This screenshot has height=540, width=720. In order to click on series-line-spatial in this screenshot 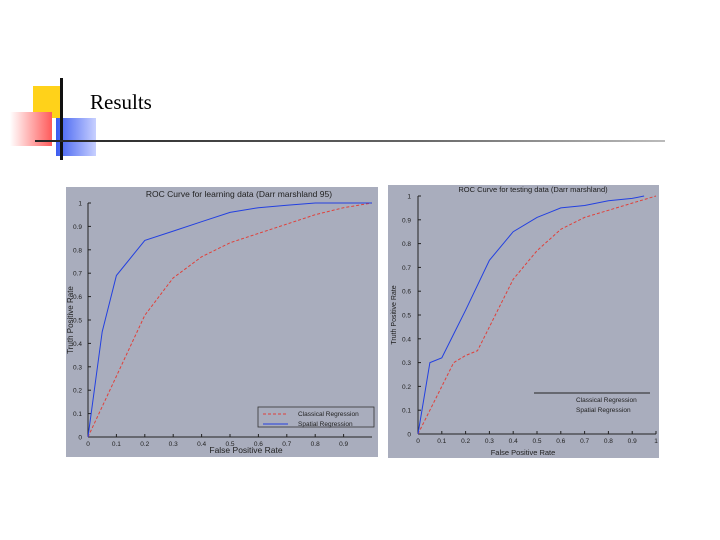, I will do `click(531, 315)`.